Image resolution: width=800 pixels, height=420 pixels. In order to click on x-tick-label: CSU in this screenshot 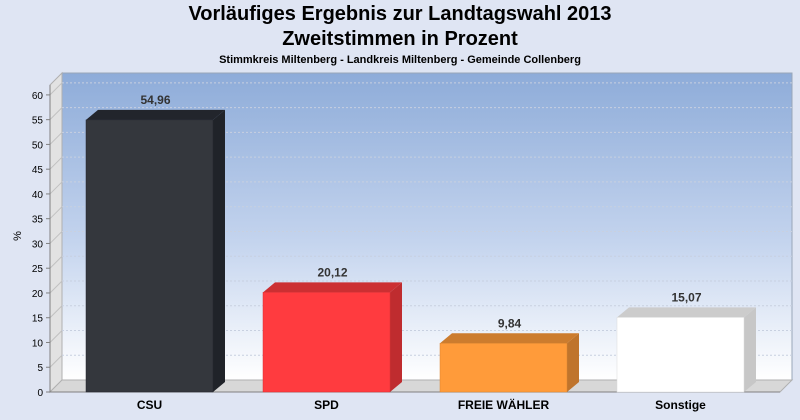, I will do `click(149, 405)`.